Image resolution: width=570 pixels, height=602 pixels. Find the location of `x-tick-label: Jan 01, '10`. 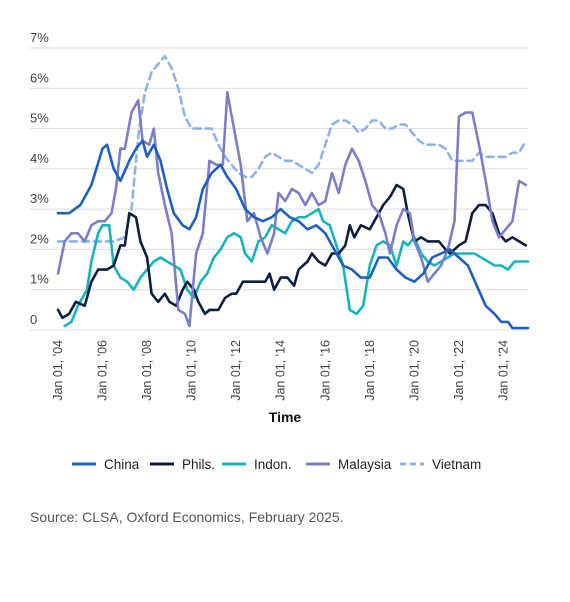

x-tick-label: Jan 01, '10 is located at coordinates (192, 370).